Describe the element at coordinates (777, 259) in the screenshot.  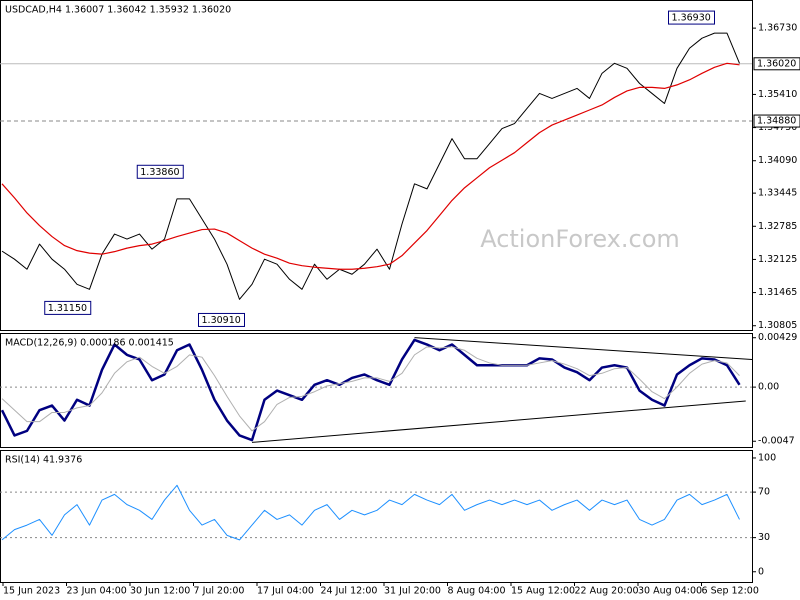
I see `y-tick-label: 1.32125` at that location.